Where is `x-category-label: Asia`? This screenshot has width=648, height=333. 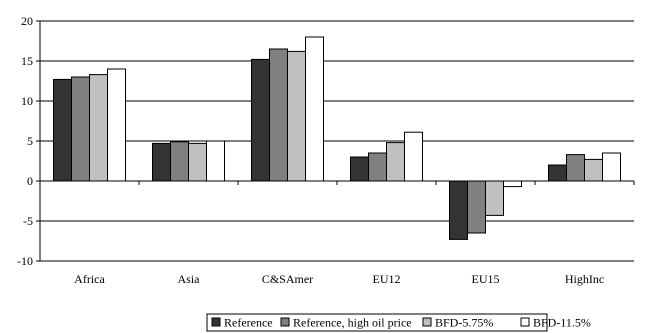
x-category-label: Asia is located at coordinates (189, 279).